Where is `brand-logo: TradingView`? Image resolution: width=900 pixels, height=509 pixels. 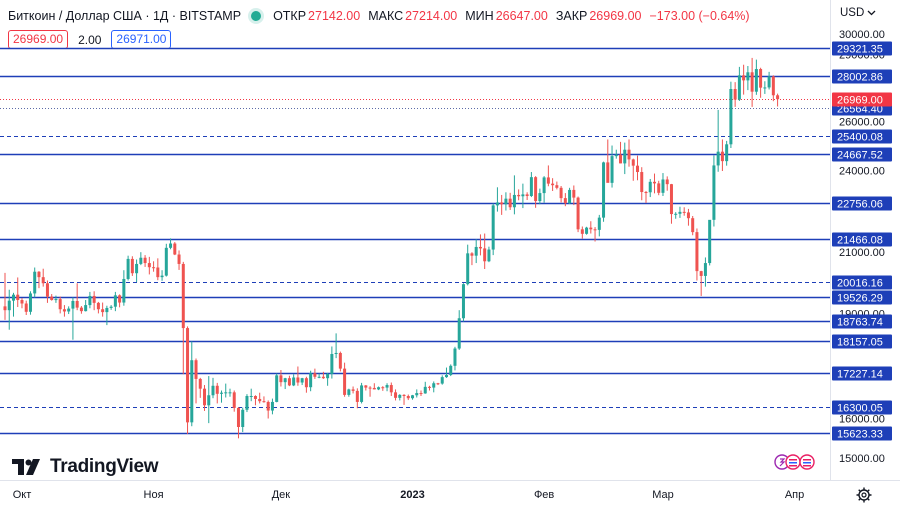 brand-logo: TradingView is located at coordinates (85, 467).